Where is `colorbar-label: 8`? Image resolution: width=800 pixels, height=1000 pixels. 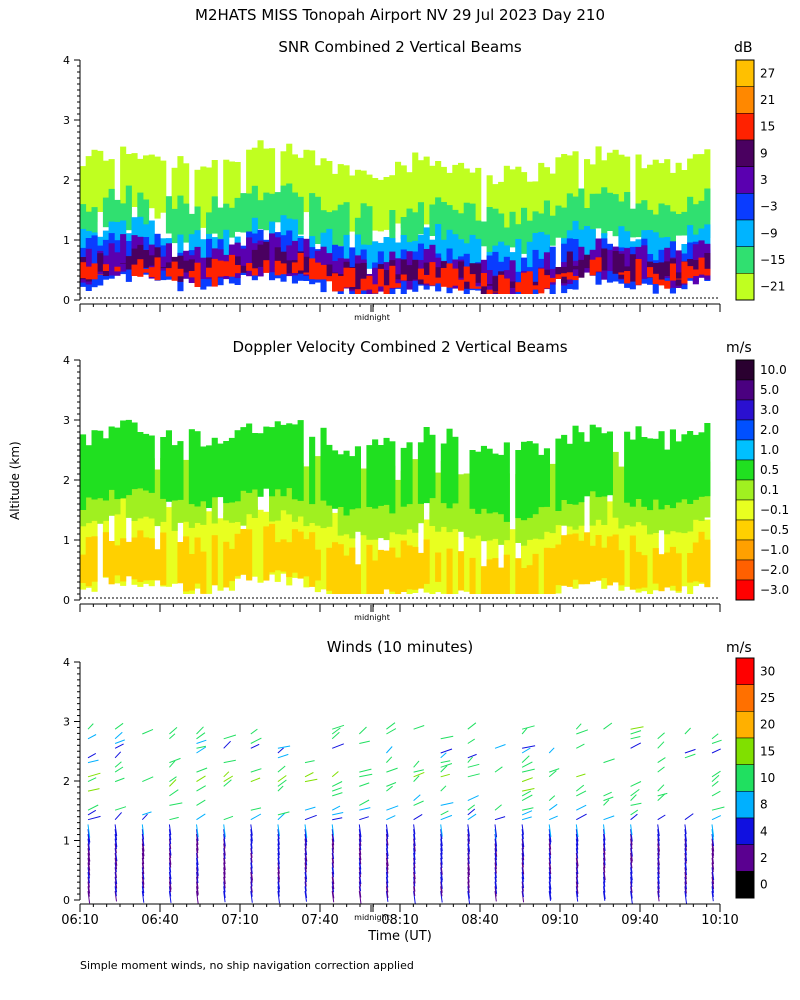 colorbar-label: 8 is located at coordinates (764, 805).